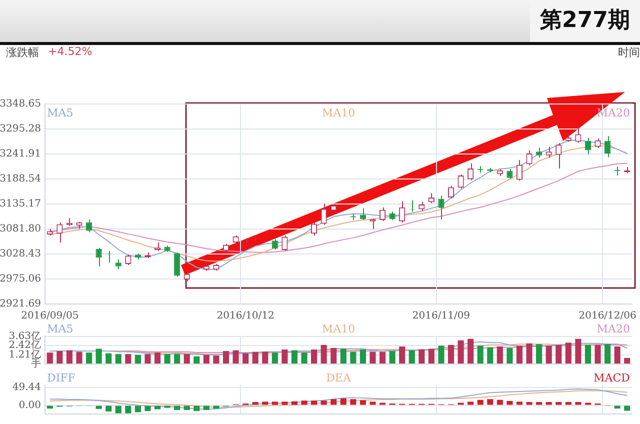  I want to click on y-tick-label: 2921.69, so click(20, 304).